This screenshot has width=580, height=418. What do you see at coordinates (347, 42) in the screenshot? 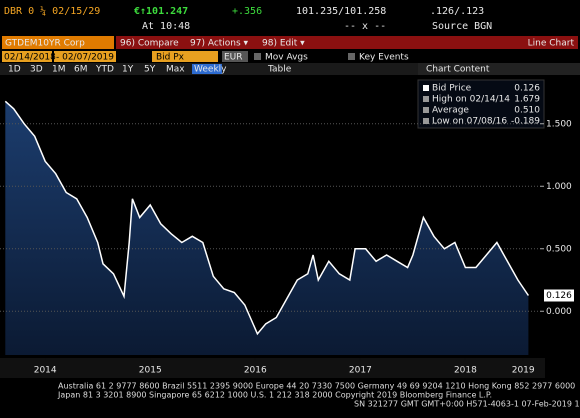
I see `menu-bar` at bounding box center [347, 42].